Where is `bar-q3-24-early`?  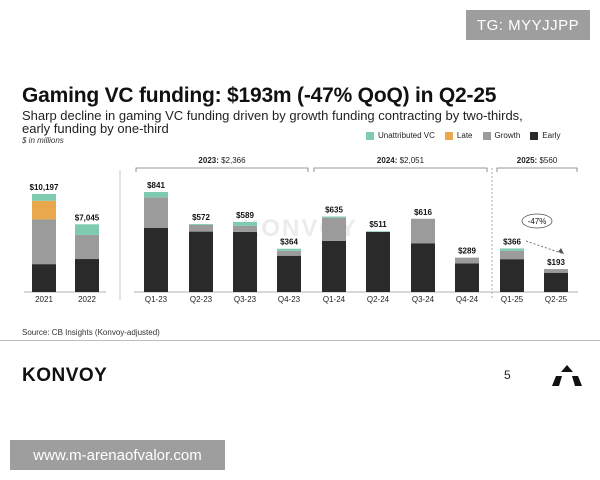 bar-q3-24-early is located at coordinates (423, 267).